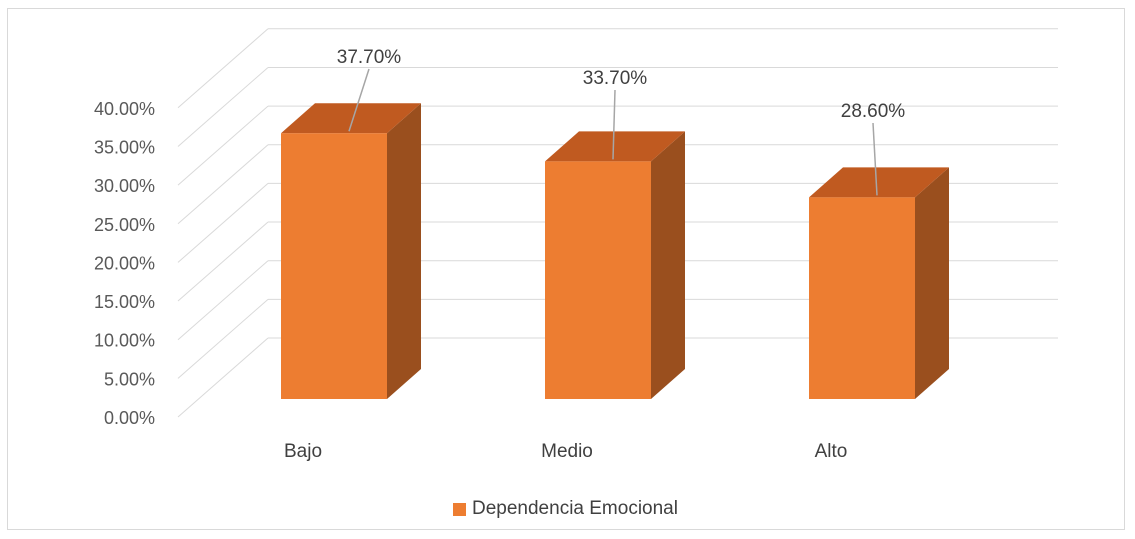 The image size is (1135, 539). I want to click on y-tick-label: 30.00%, so click(124, 186).